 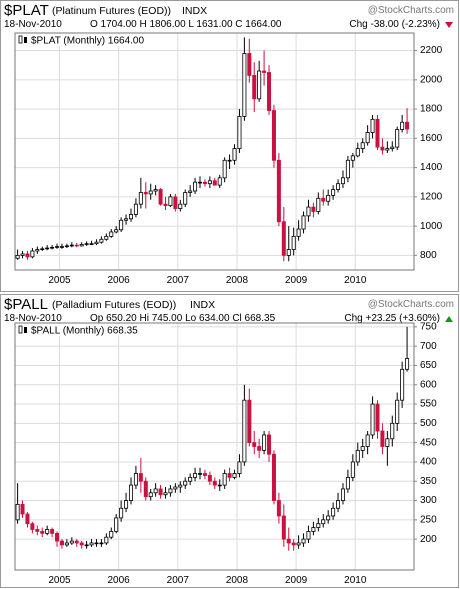 I want to click on change-arrow, so click(x=449, y=25).